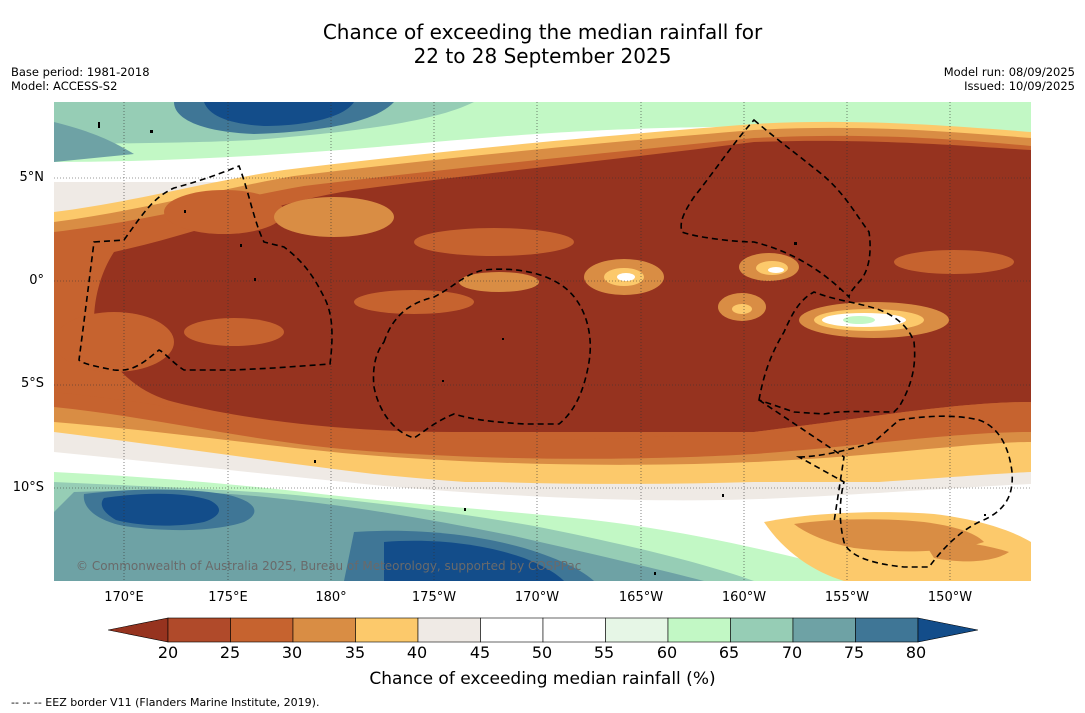 The width and height of the screenshot is (1085, 713). I want to click on eez-cook-islands, so click(904, 491).